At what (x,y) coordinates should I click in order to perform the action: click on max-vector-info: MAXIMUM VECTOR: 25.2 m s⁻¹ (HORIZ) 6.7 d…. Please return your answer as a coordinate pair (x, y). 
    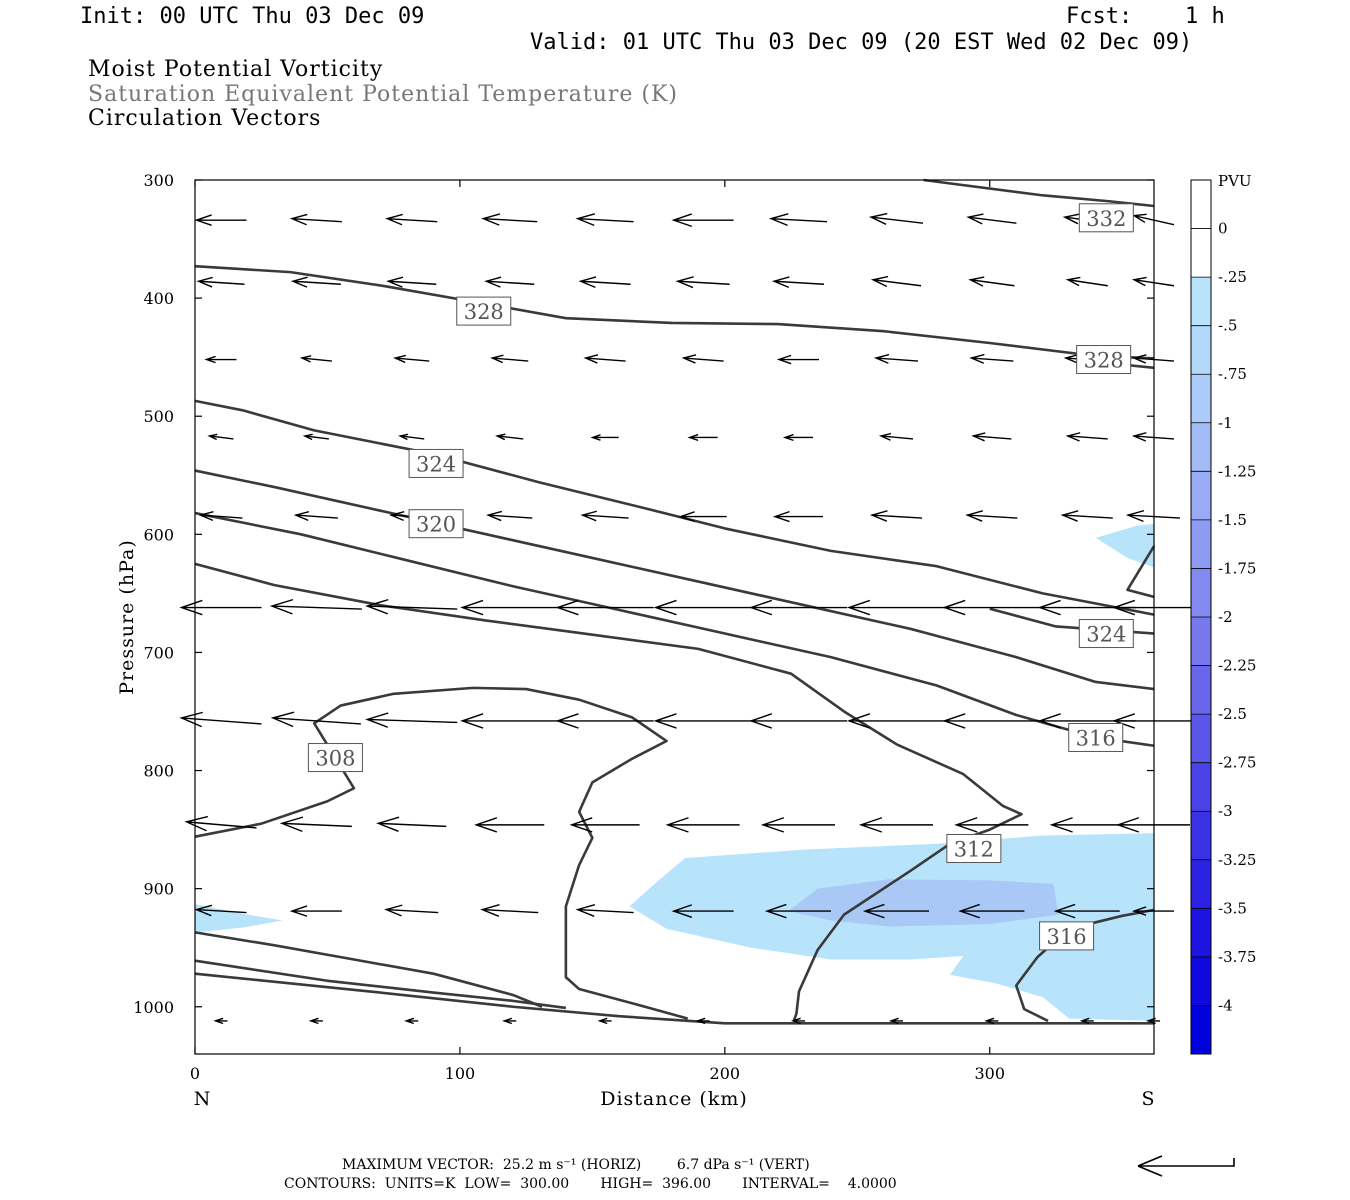
    Looking at the image, I should click on (576, 1165).